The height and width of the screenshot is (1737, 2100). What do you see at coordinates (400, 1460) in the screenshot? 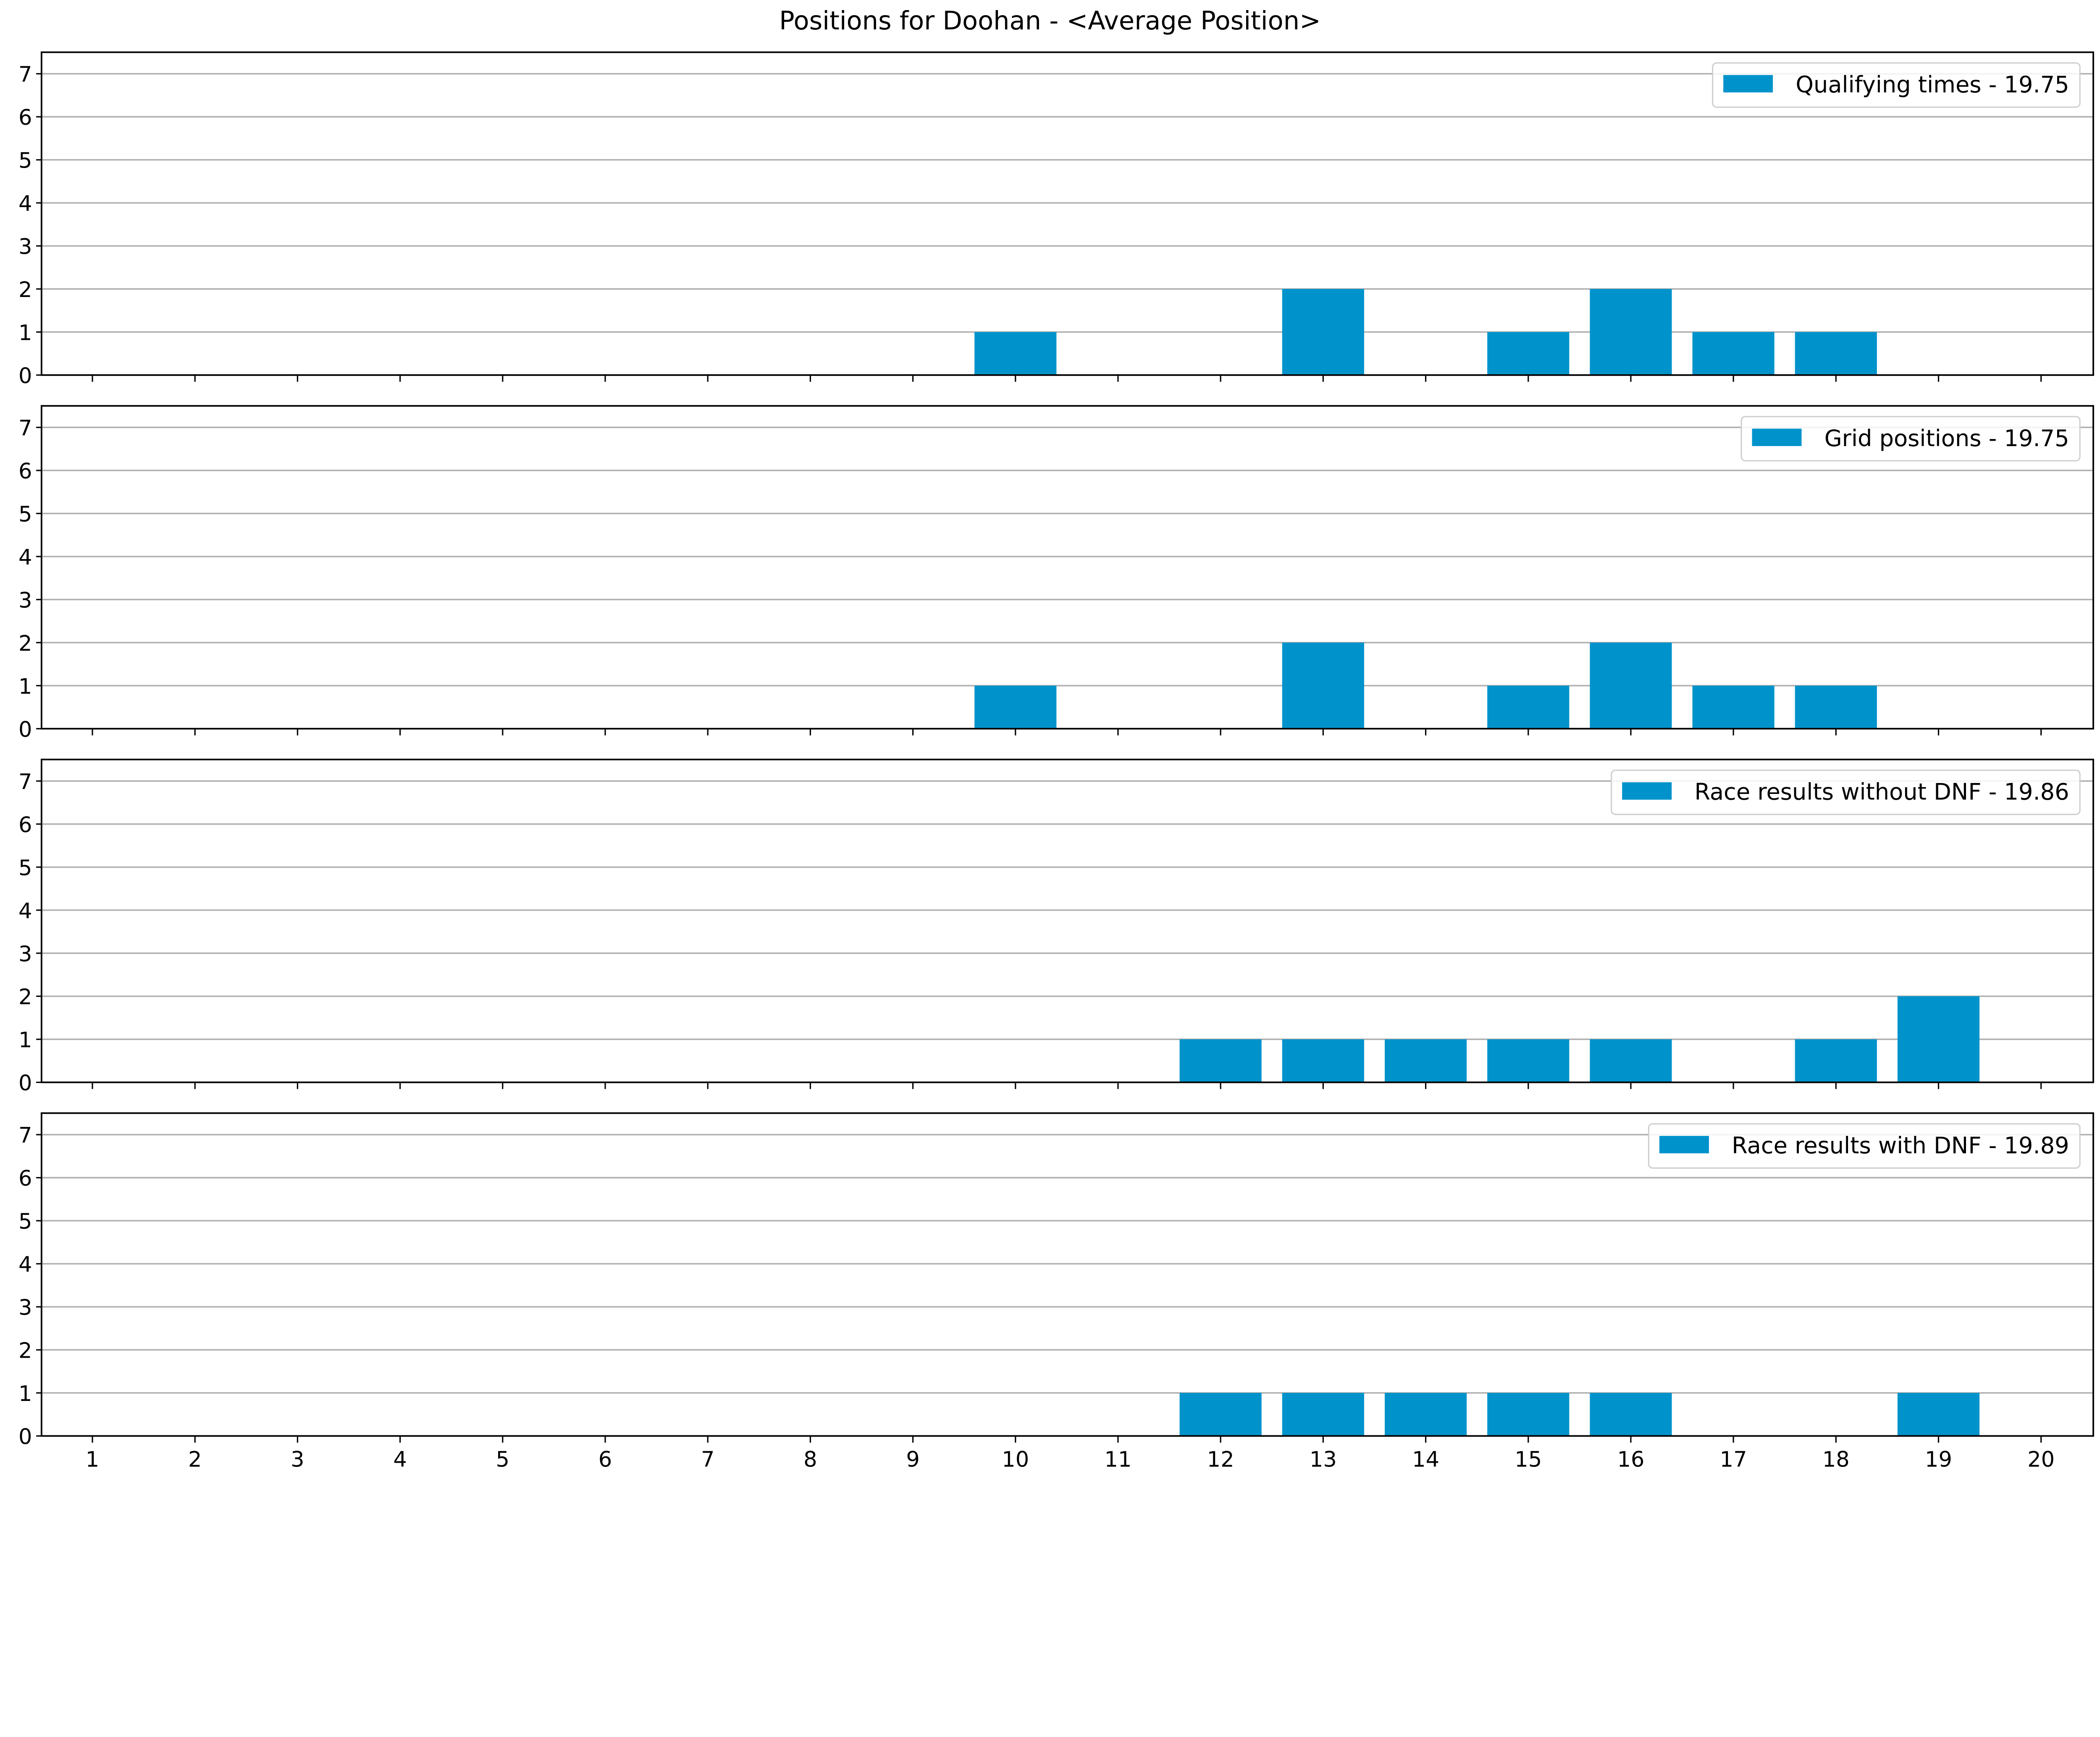
I see `x-tick-label: 4` at bounding box center [400, 1460].